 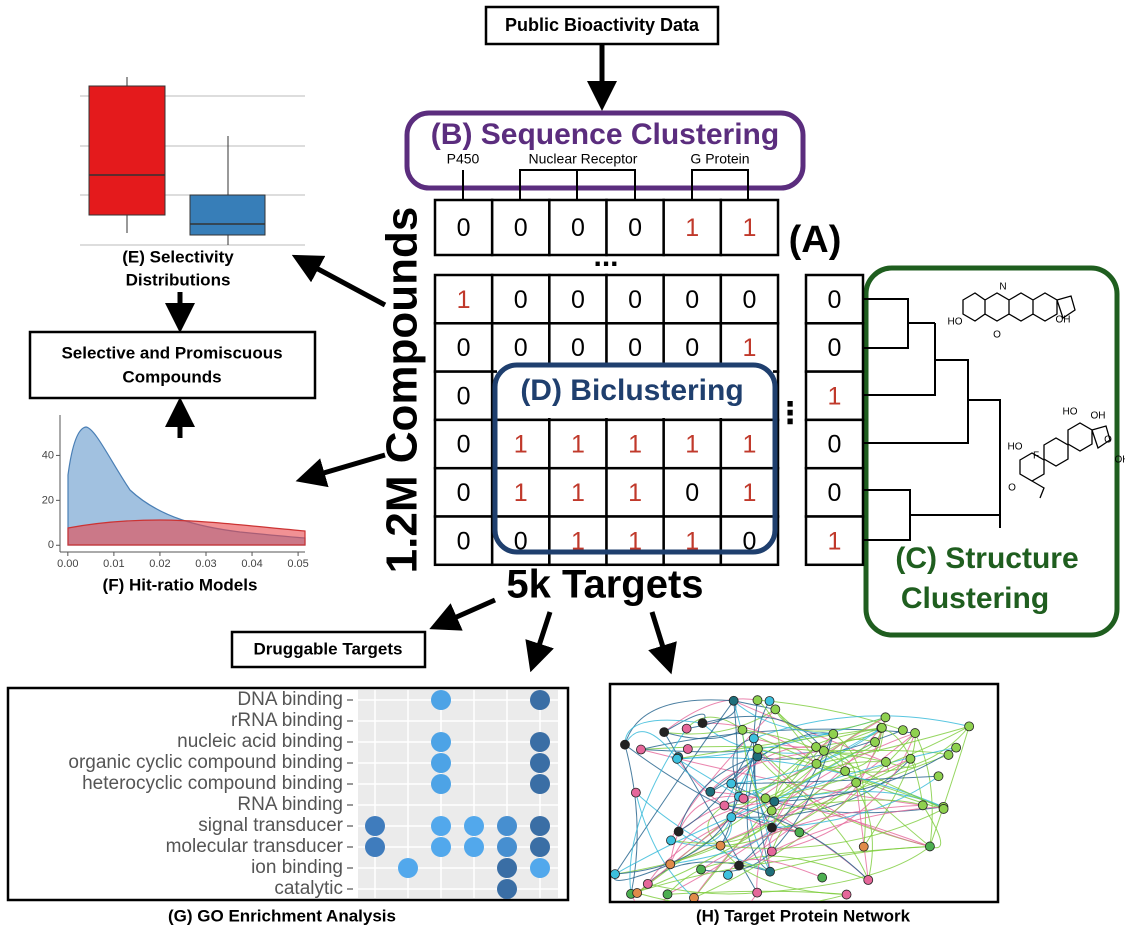 What do you see at coordinates (287, 720) in the screenshot?
I see `go-term: rRNA binding` at bounding box center [287, 720].